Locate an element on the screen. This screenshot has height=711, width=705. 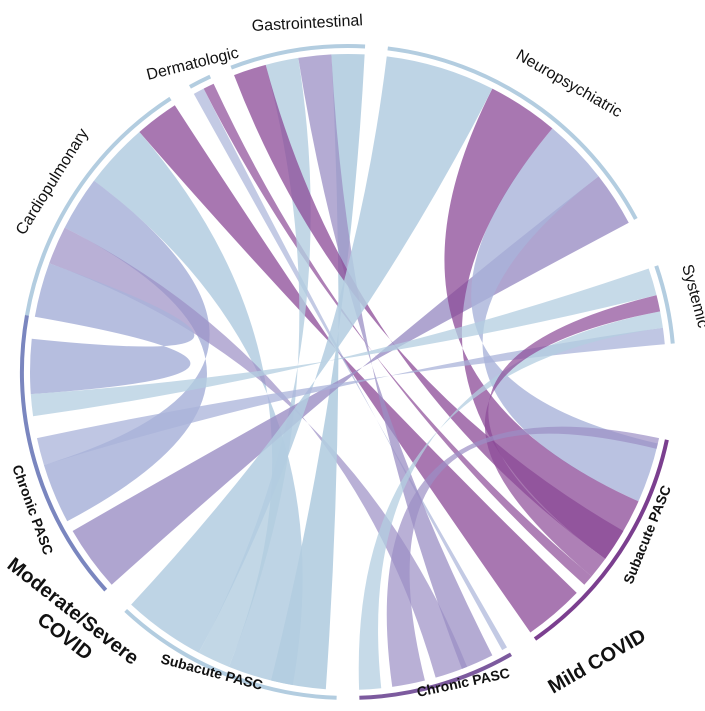
label-gastrointestinal: Gastrointestinal is located at coordinates (307, 23).